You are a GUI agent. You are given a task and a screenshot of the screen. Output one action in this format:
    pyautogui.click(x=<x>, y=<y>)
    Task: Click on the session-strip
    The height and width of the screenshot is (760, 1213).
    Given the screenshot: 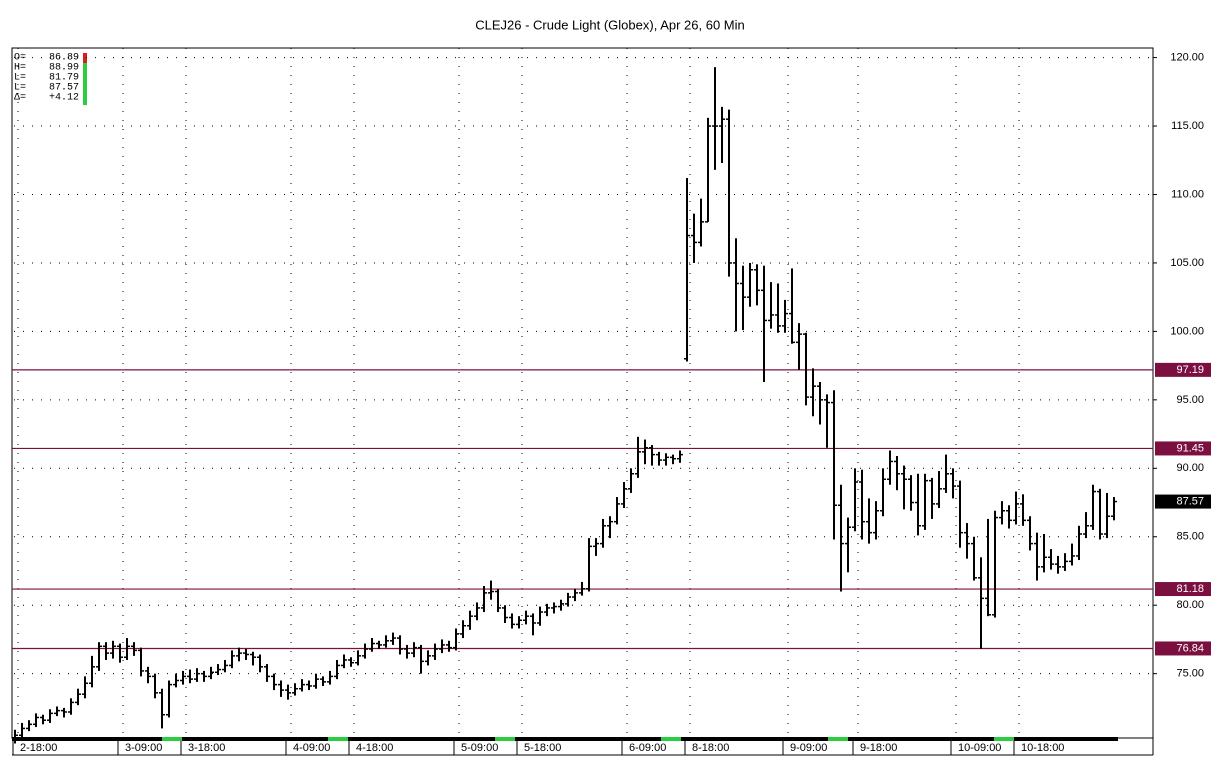 What is the action you would take?
    pyautogui.click(x=565, y=739)
    